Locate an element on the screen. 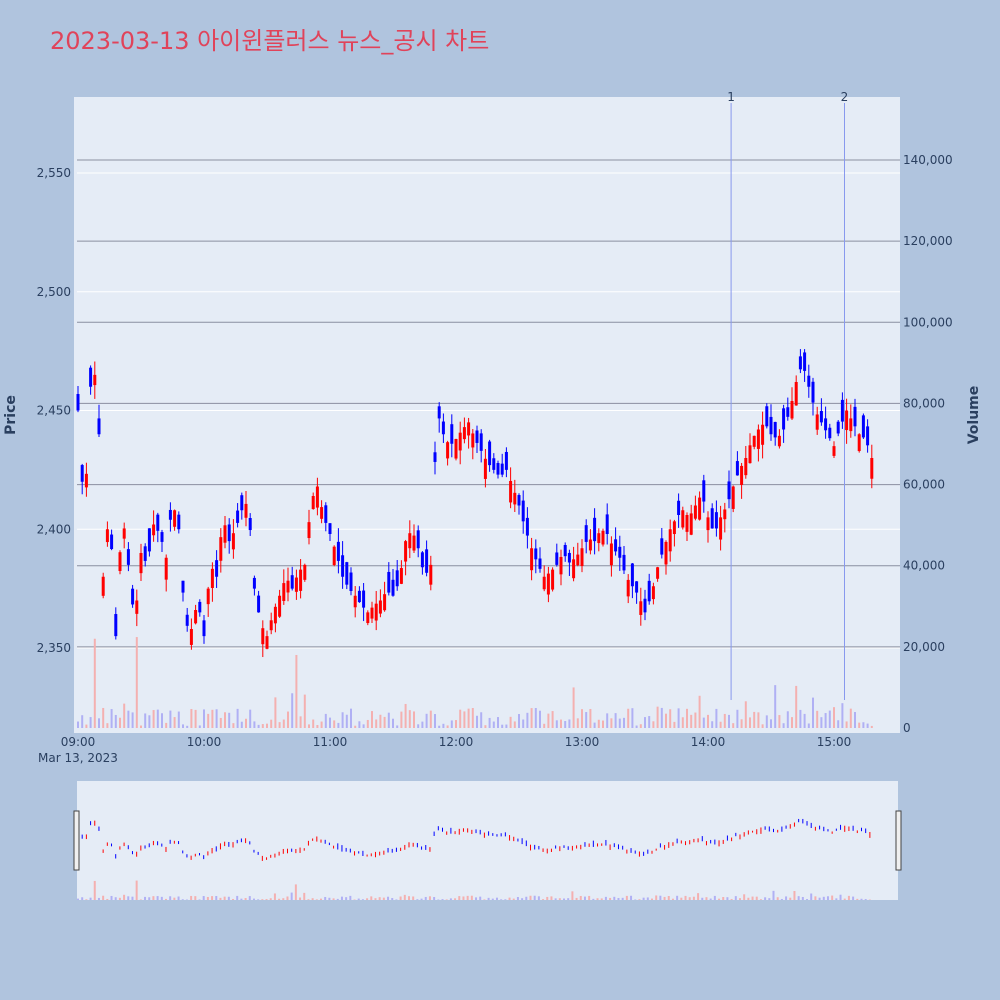  range-slider-right-handle is located at coordinates (898, 840).